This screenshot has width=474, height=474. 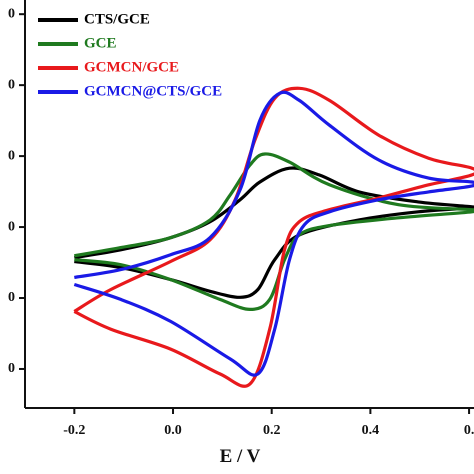 I want to click on x-axis-label: E / V, so click(x=240, y=456).